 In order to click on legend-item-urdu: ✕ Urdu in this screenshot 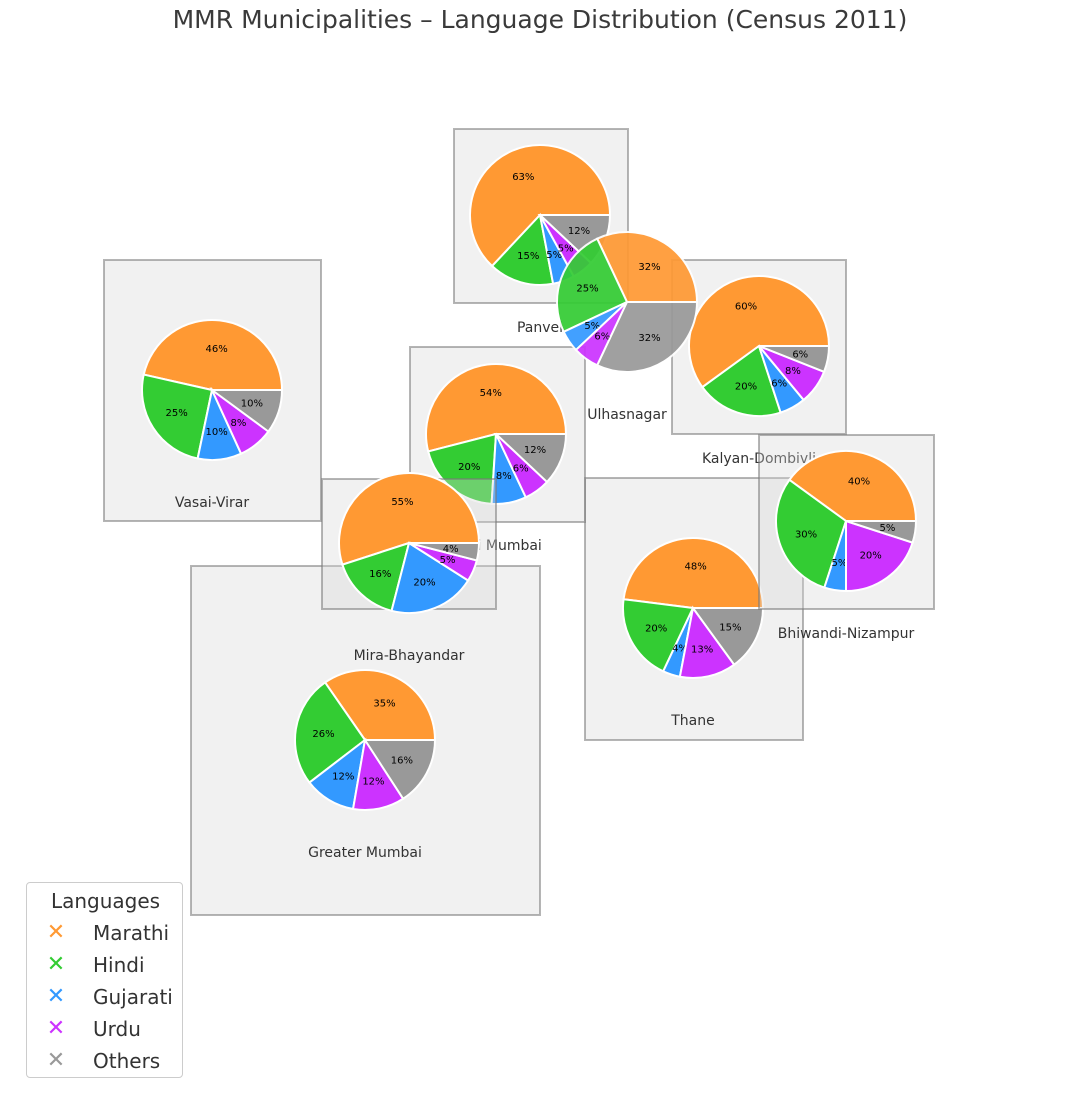, I will do `click(93, 1029)`.